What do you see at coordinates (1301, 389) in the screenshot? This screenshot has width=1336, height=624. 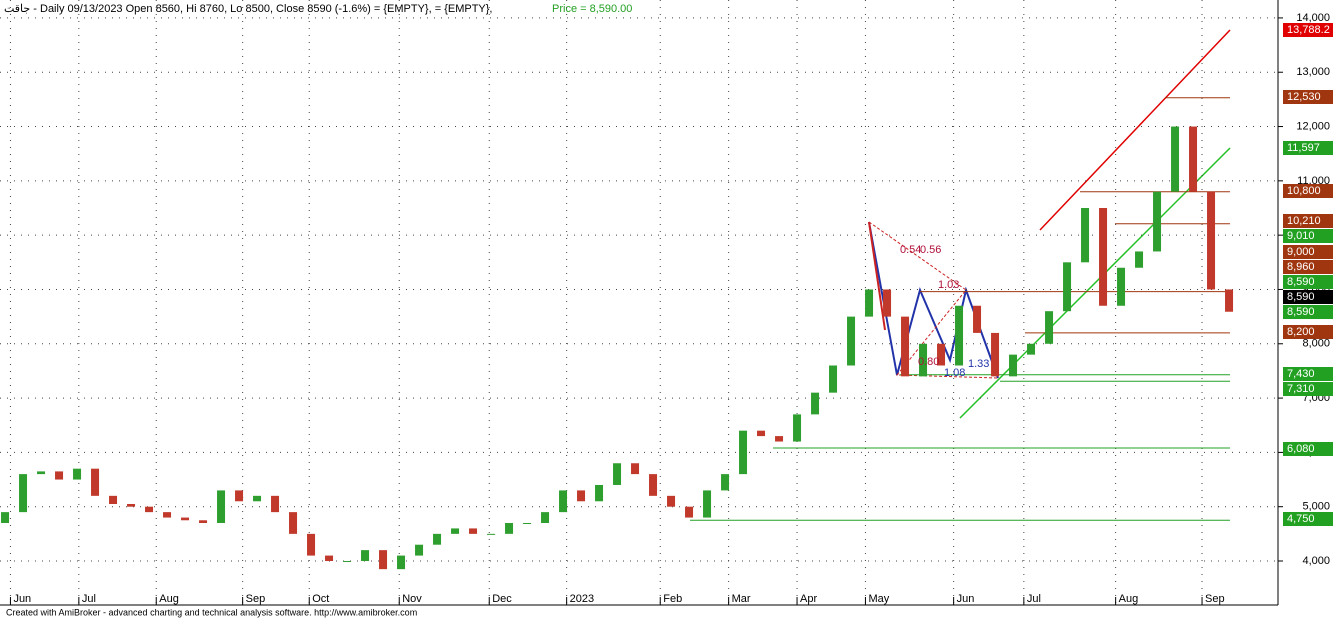 I see `level-label: 7,310` at bounding box center [1301, 389].